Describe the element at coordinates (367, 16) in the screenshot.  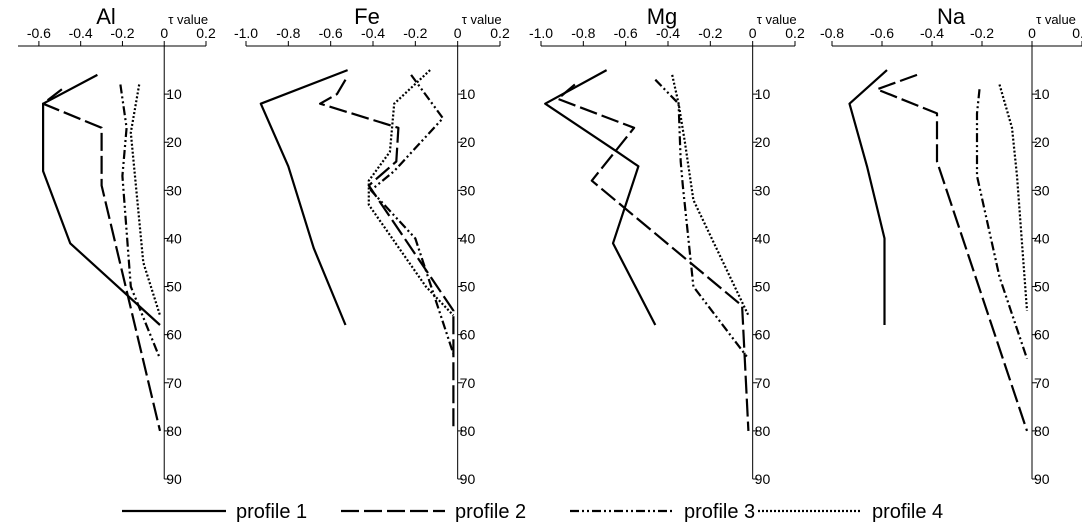
I see `panel-title: Fe` at that location.